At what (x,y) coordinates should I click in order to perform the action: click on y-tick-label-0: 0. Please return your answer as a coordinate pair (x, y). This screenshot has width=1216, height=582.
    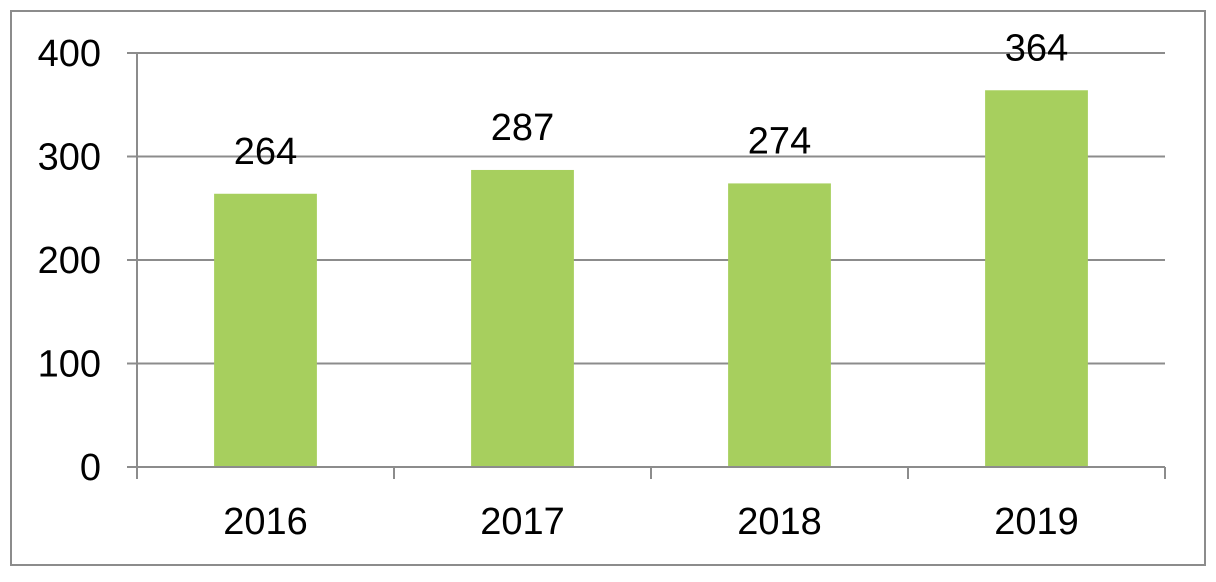
    Looking at the image, I should click on (90, 468).